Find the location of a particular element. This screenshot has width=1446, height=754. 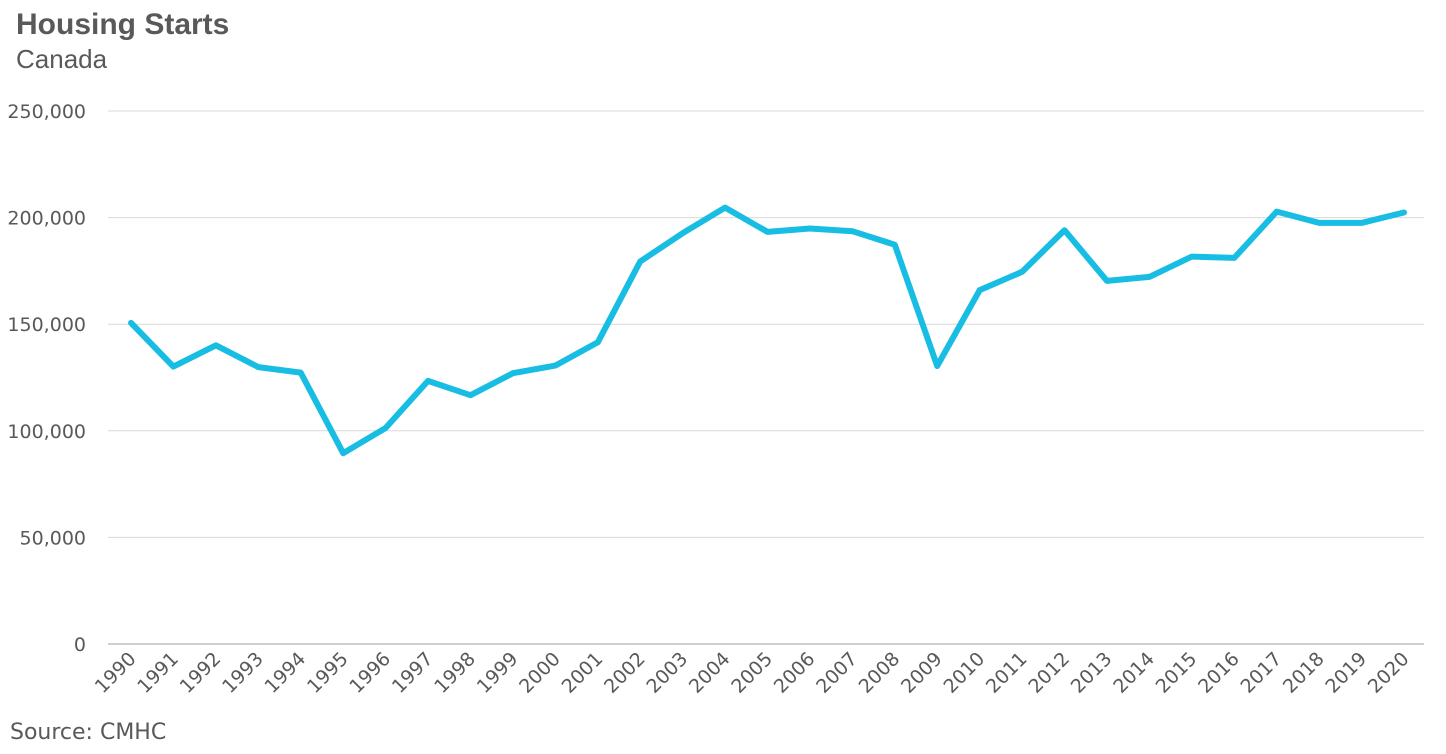

x-tick-label: 2004 is located at coordinates (710, 673).